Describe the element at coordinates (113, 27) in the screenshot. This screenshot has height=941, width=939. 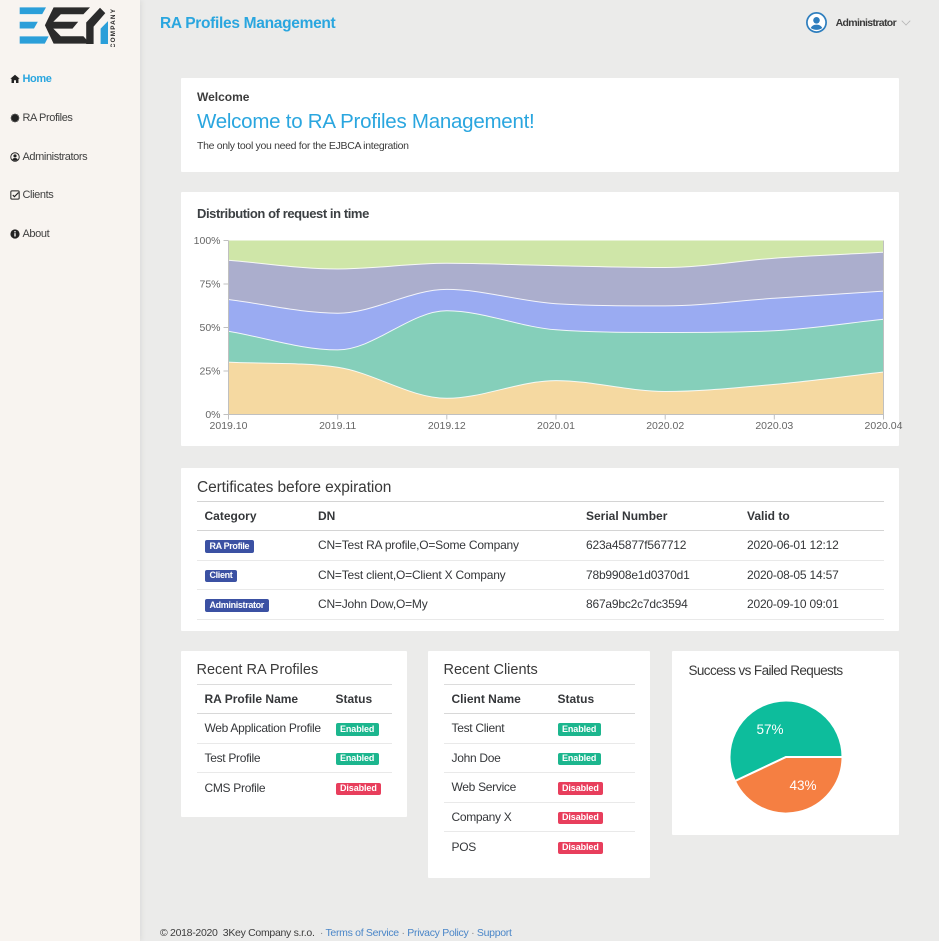
I see `svg-text: COMPANY` at that location.